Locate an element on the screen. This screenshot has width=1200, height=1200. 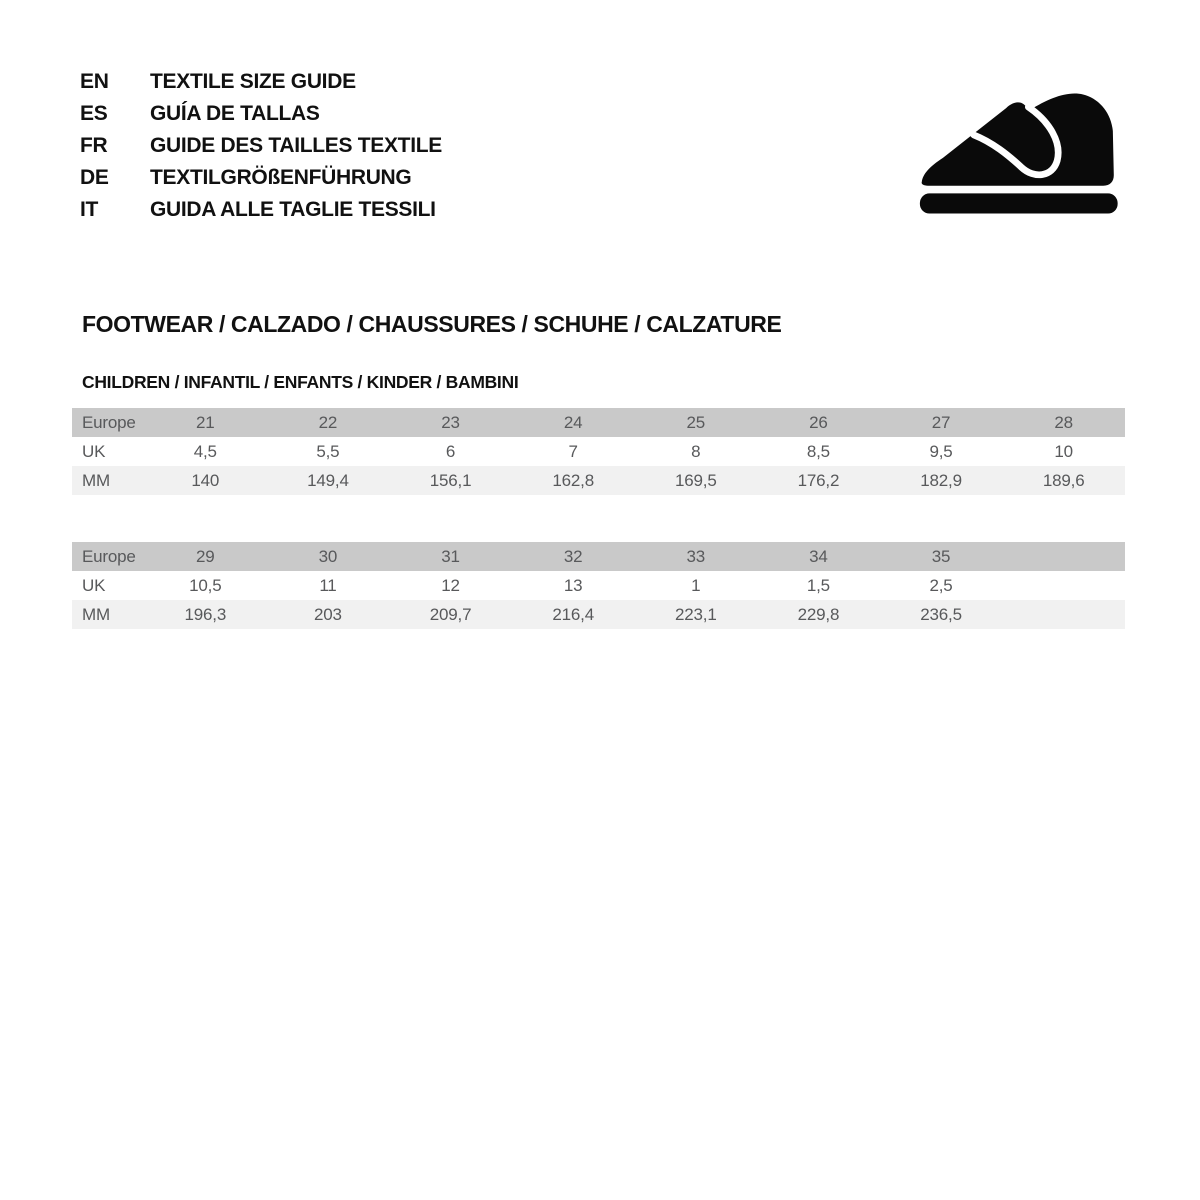
table-cell: 33 is located at coordinates (696, 556).